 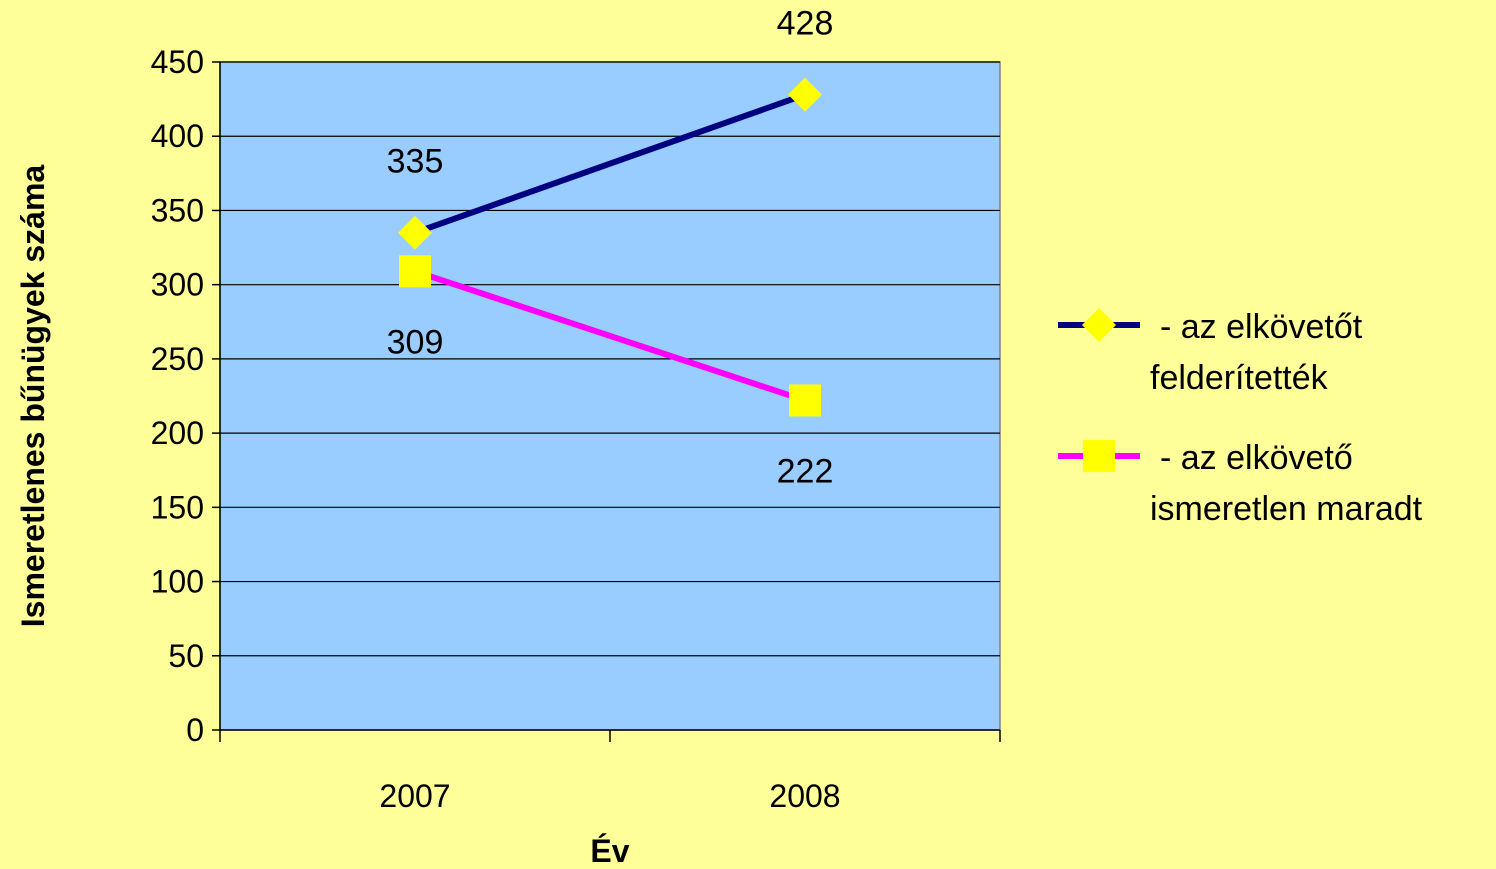 What do you see at coordinates (610, 771) in the screenshot?
I see `x-axis: 2007 2008` at bounding box center [610, 771].